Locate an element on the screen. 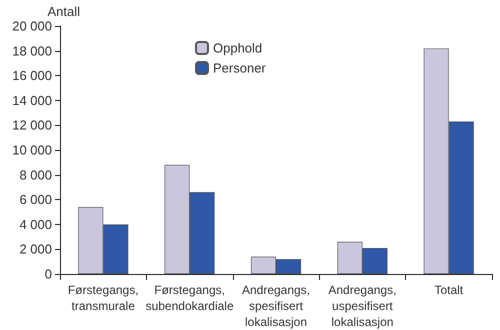 The image size is (500, 330). legend-label: Personer is located at coordinates (239, 68).